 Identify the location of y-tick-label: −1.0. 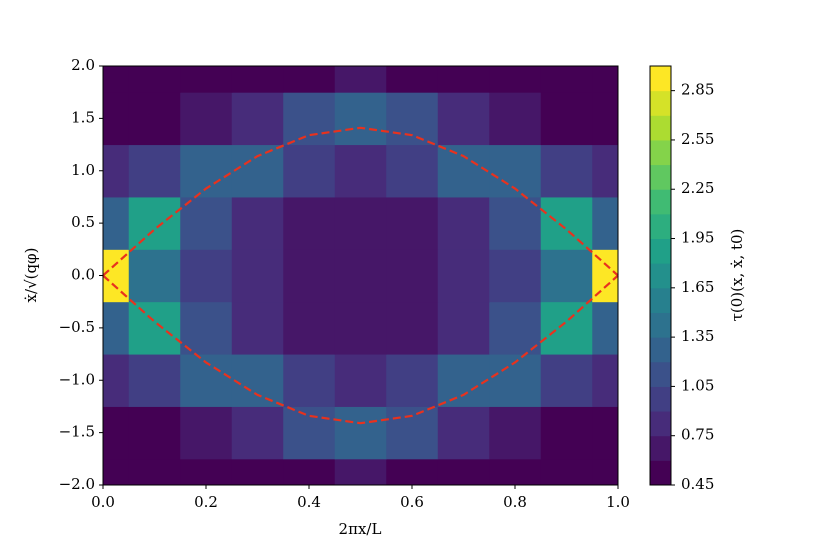
(77, 379).